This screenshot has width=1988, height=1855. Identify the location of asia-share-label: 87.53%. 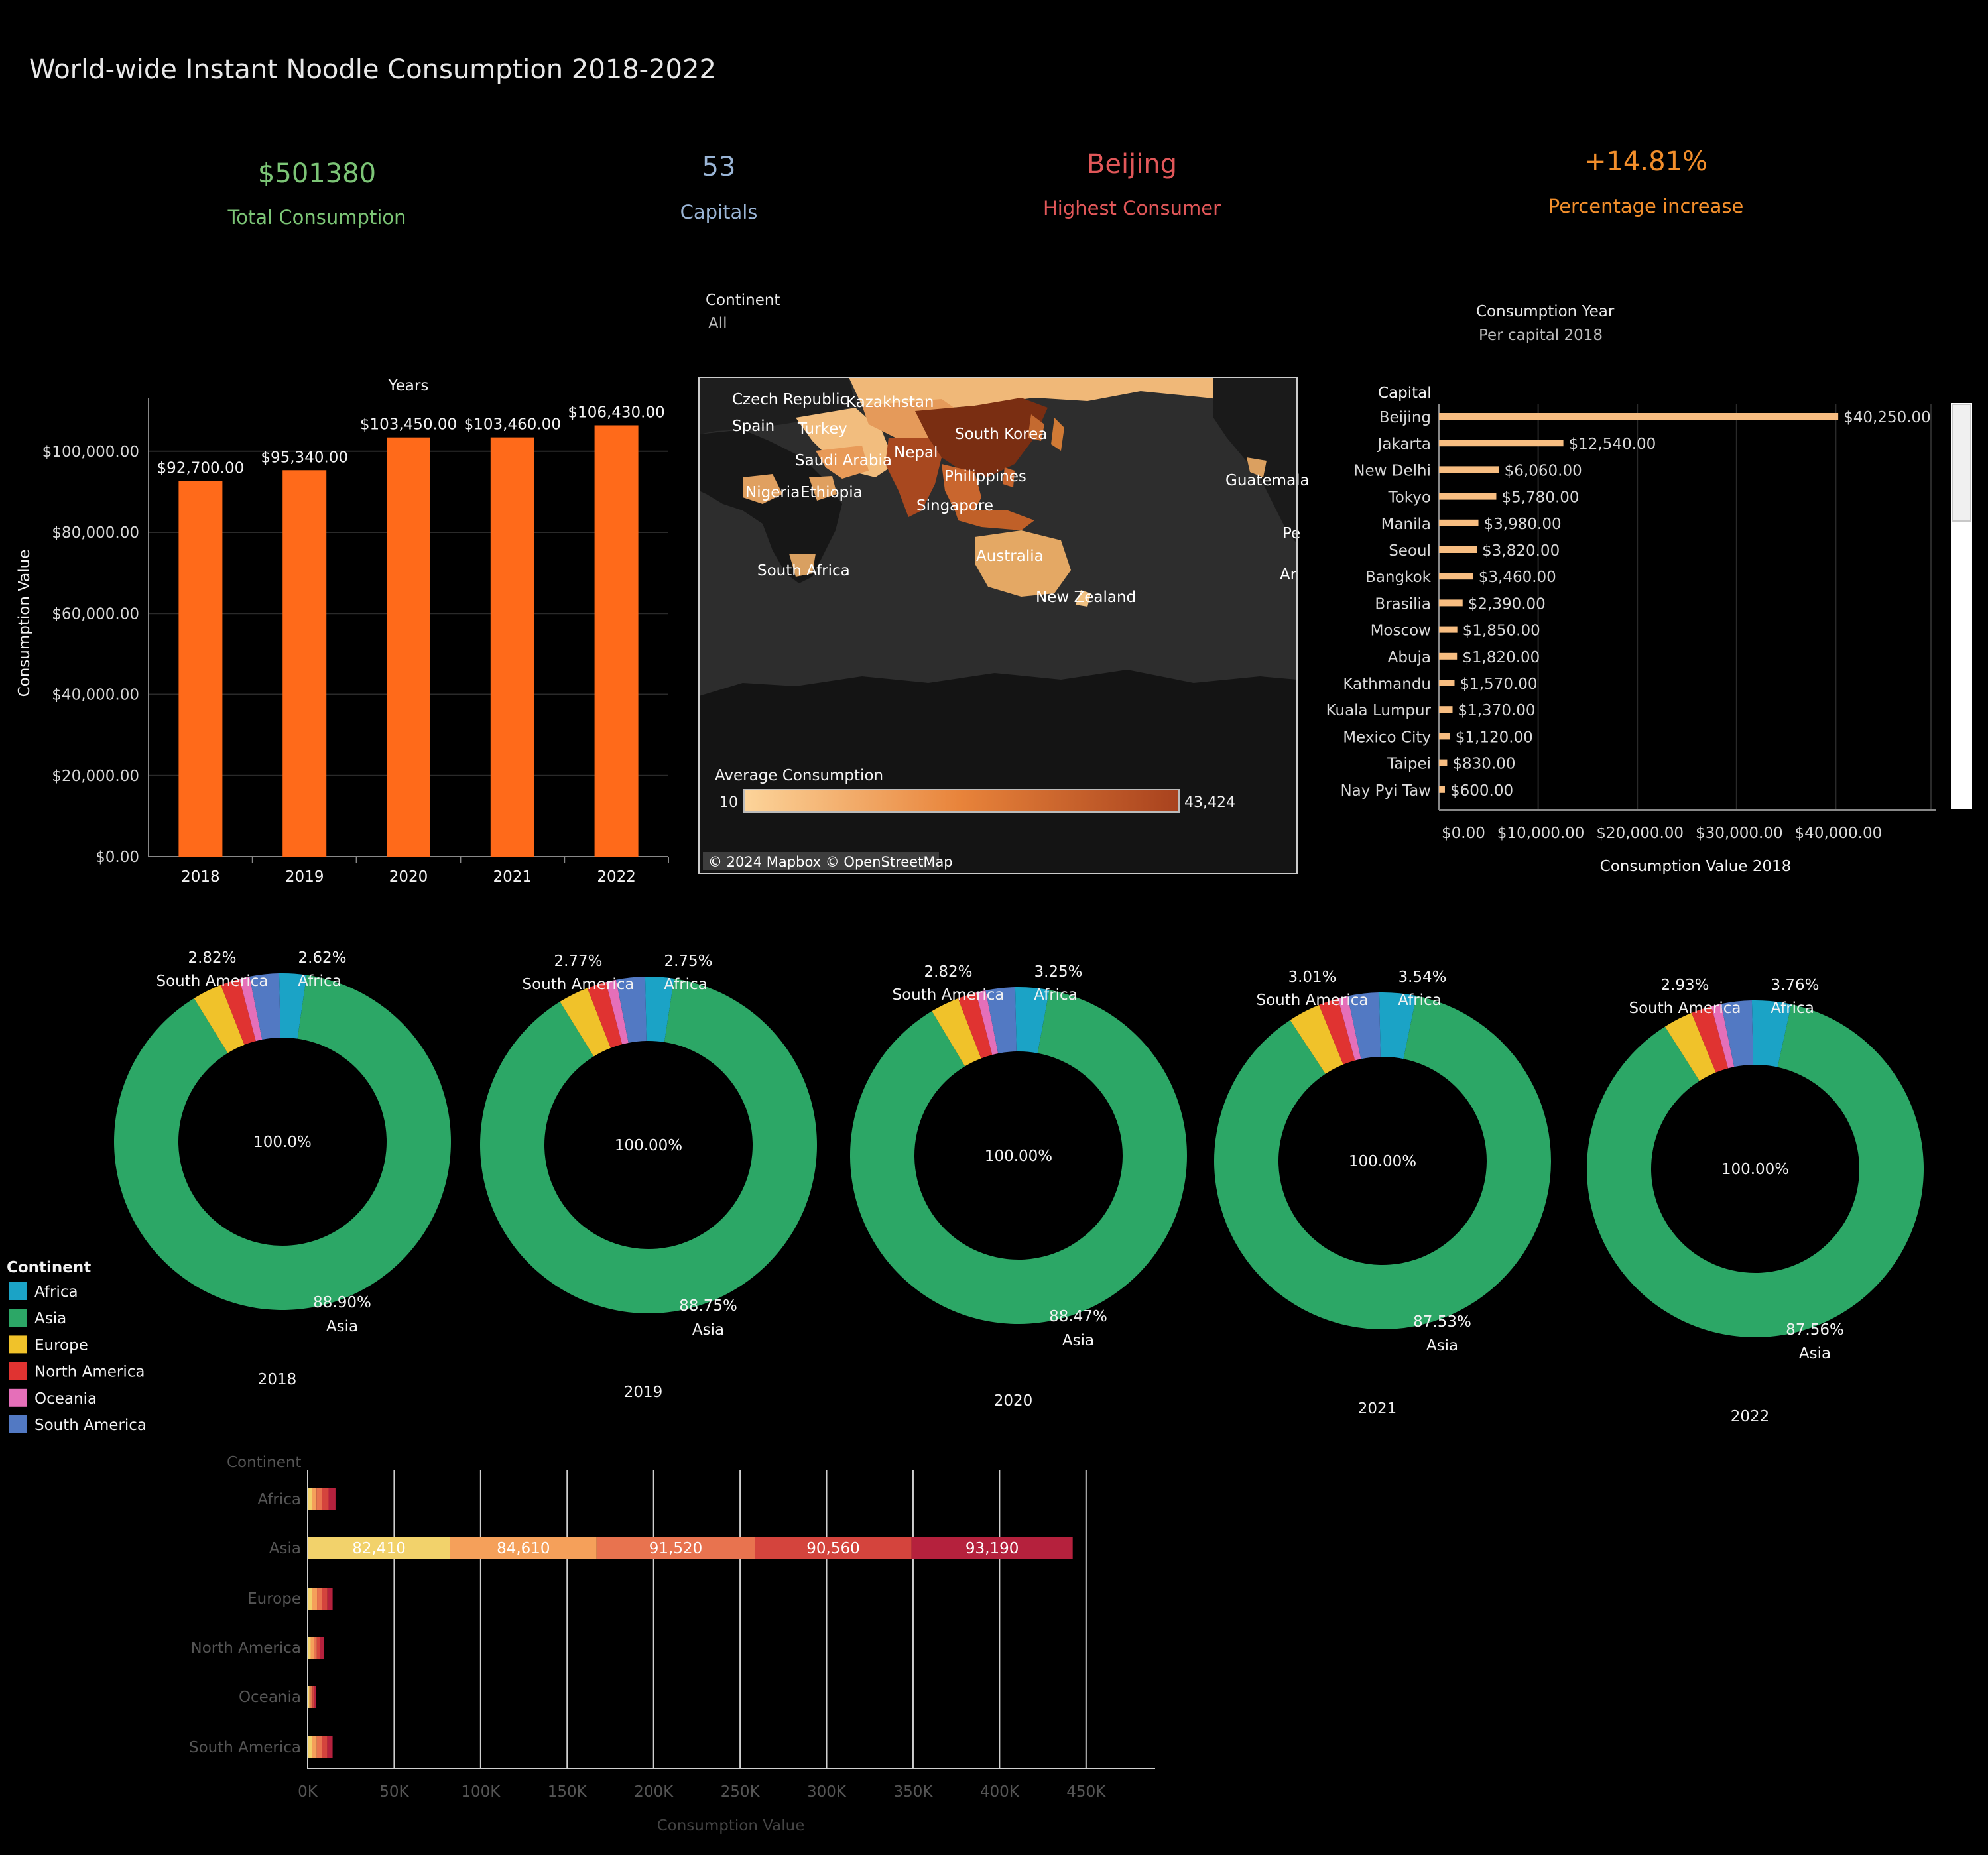
(1442, 1322).